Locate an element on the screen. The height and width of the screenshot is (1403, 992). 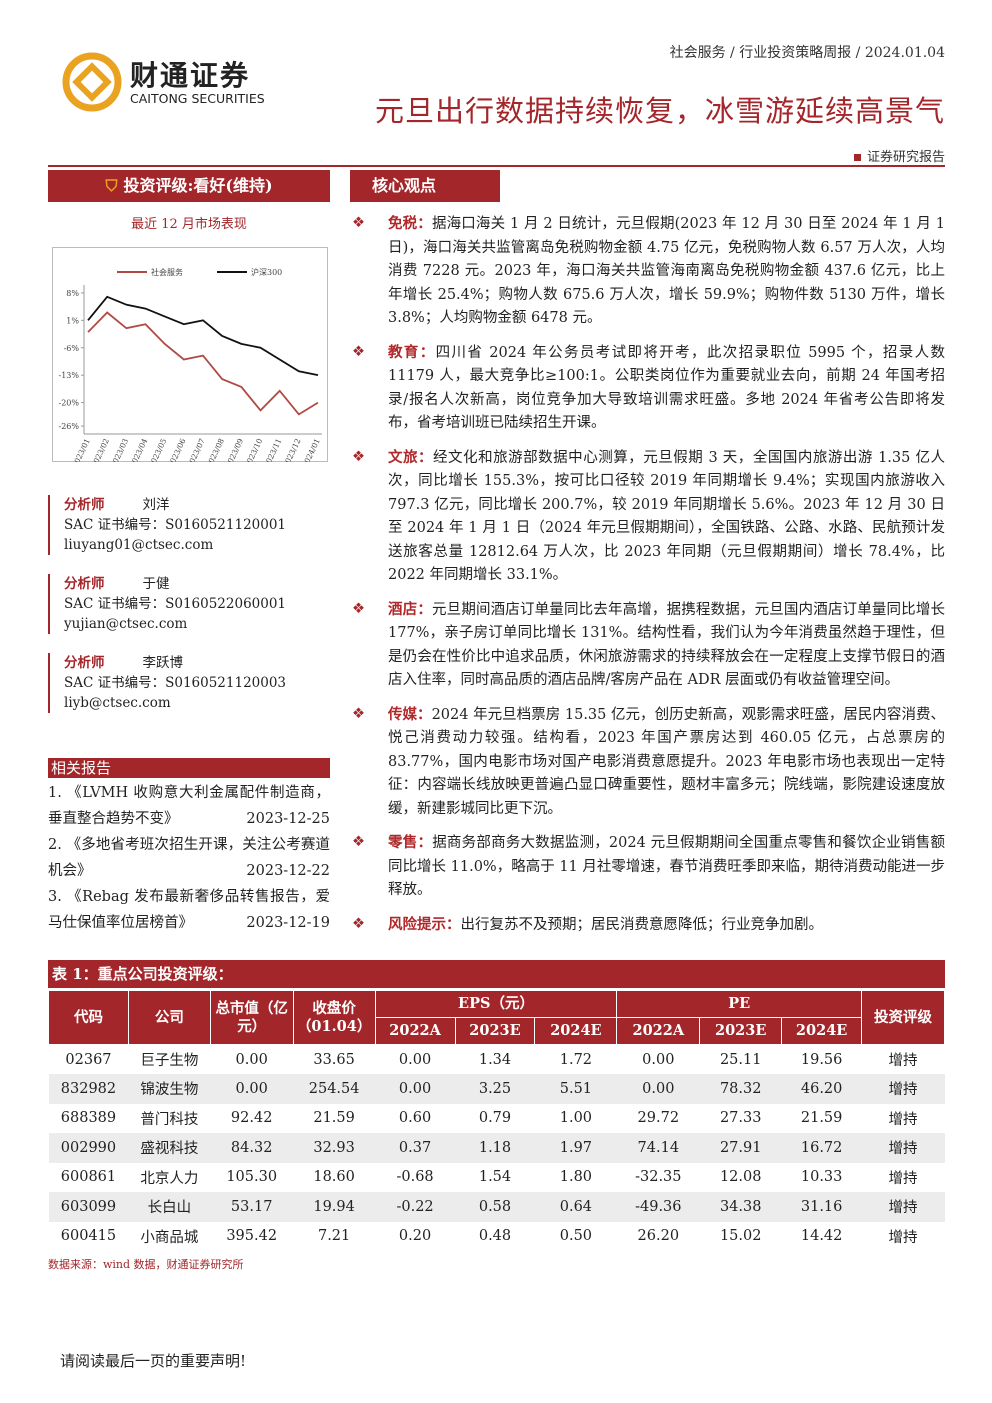
th: 2023E is located at coordinates (741, 1031).